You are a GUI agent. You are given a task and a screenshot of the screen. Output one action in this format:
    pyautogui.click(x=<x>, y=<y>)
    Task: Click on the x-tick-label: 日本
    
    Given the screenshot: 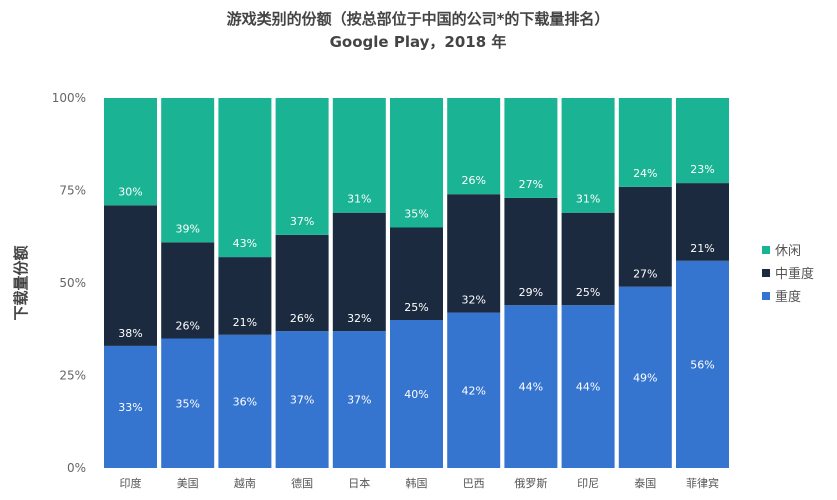 What is the action you would take?
    pyautogui.click(x=359, y=483)
    